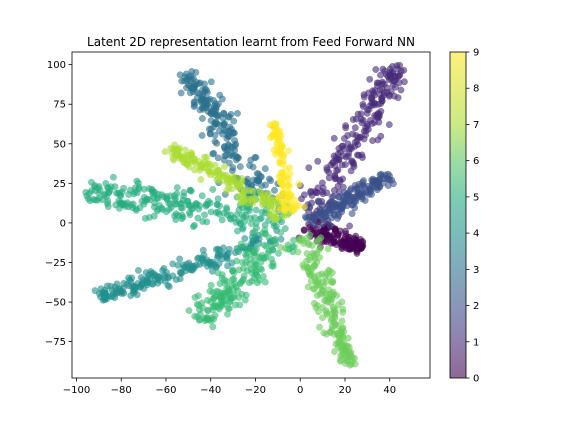 The height and width of the screenshot is (436, 576). What do you see at coordinates (476, 89) in the screenshot?
I see `colorbar-tick-label: 8` at bounding box center [476, 89].